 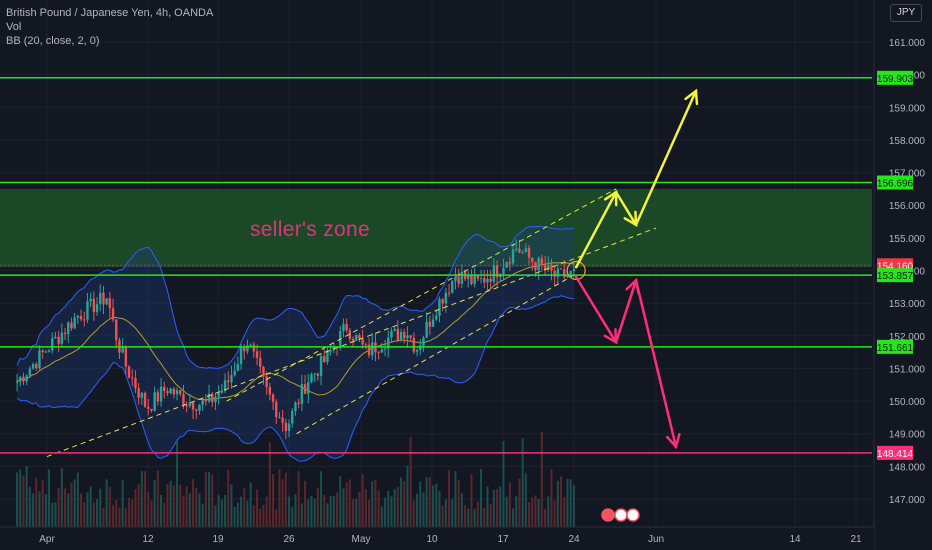 I want to click on x-tick-label: 19, so click(x=218, y=539).